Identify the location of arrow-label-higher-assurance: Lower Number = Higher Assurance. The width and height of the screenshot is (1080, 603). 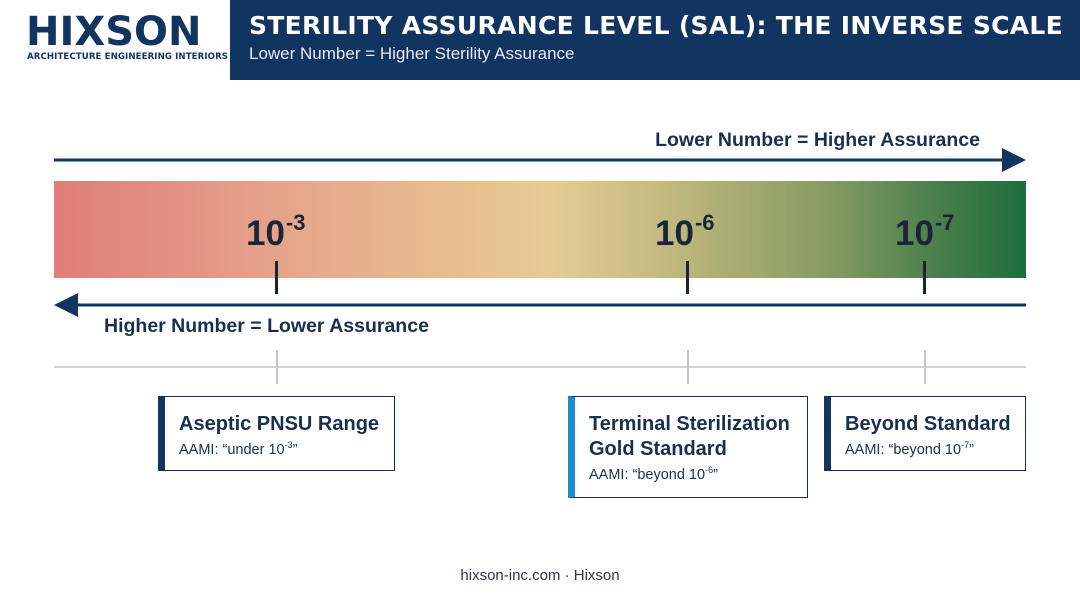
(817, 140).